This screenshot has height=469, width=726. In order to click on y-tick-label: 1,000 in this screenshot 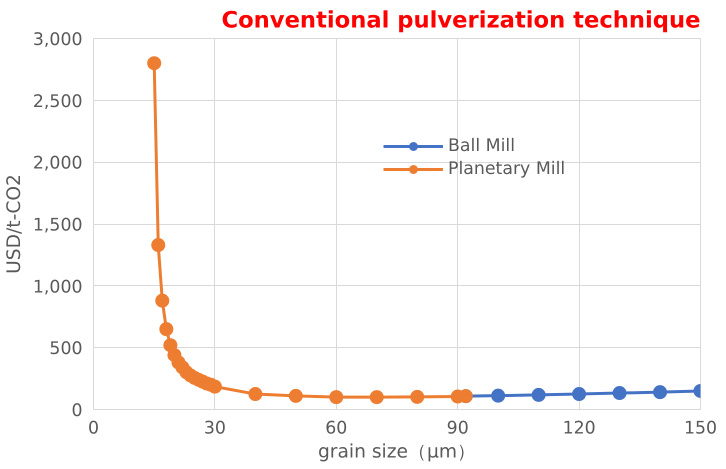, I will do `click(57, 287)`.